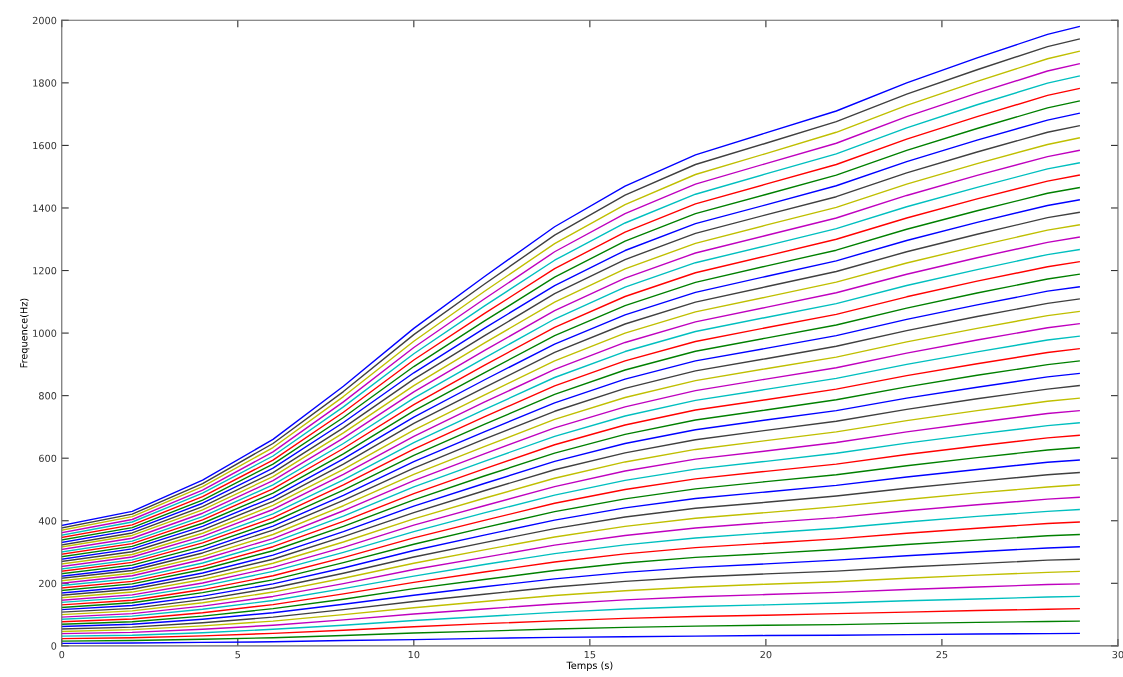 The width and height of the screenshot is (1123, 677). Describe the element at coordinates (45, 333) in the screenshot. I see `y-tick-label: 1000` at that location.